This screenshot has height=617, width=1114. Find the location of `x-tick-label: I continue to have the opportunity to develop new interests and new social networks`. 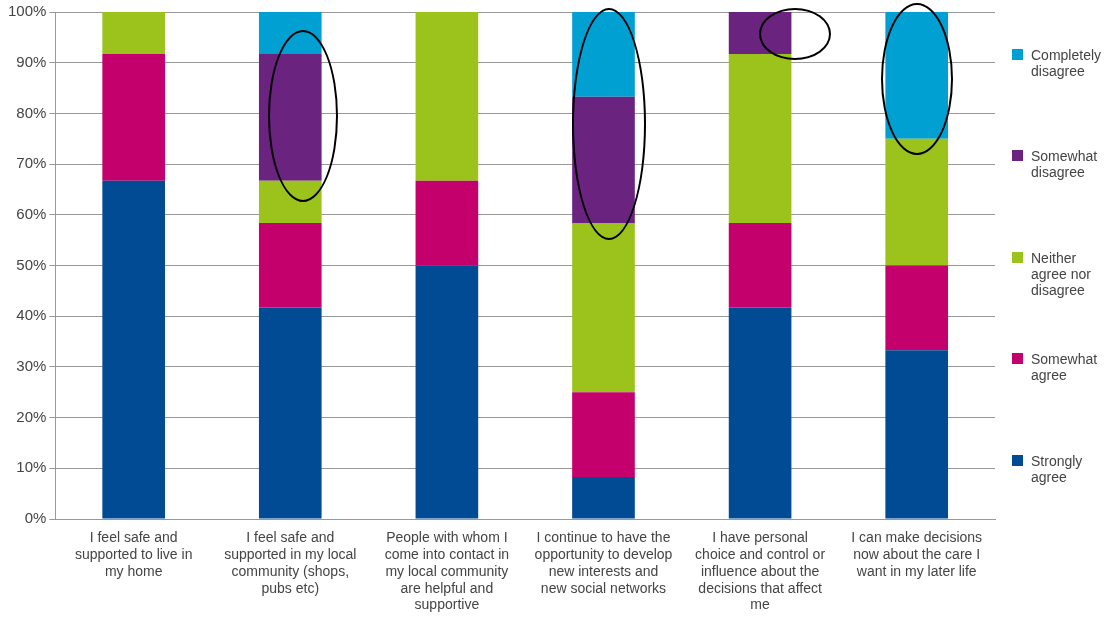

x-tick-label: I continue to have the opportunity to develop new interests and new social networks is located at coordinates (603, 562).